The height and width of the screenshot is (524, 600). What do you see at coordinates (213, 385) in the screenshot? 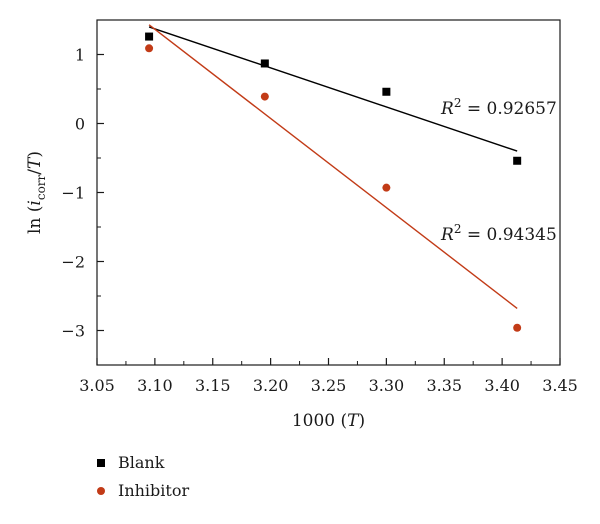
I see `x-tick-label: 3.15` at bounding box center [213, 385].